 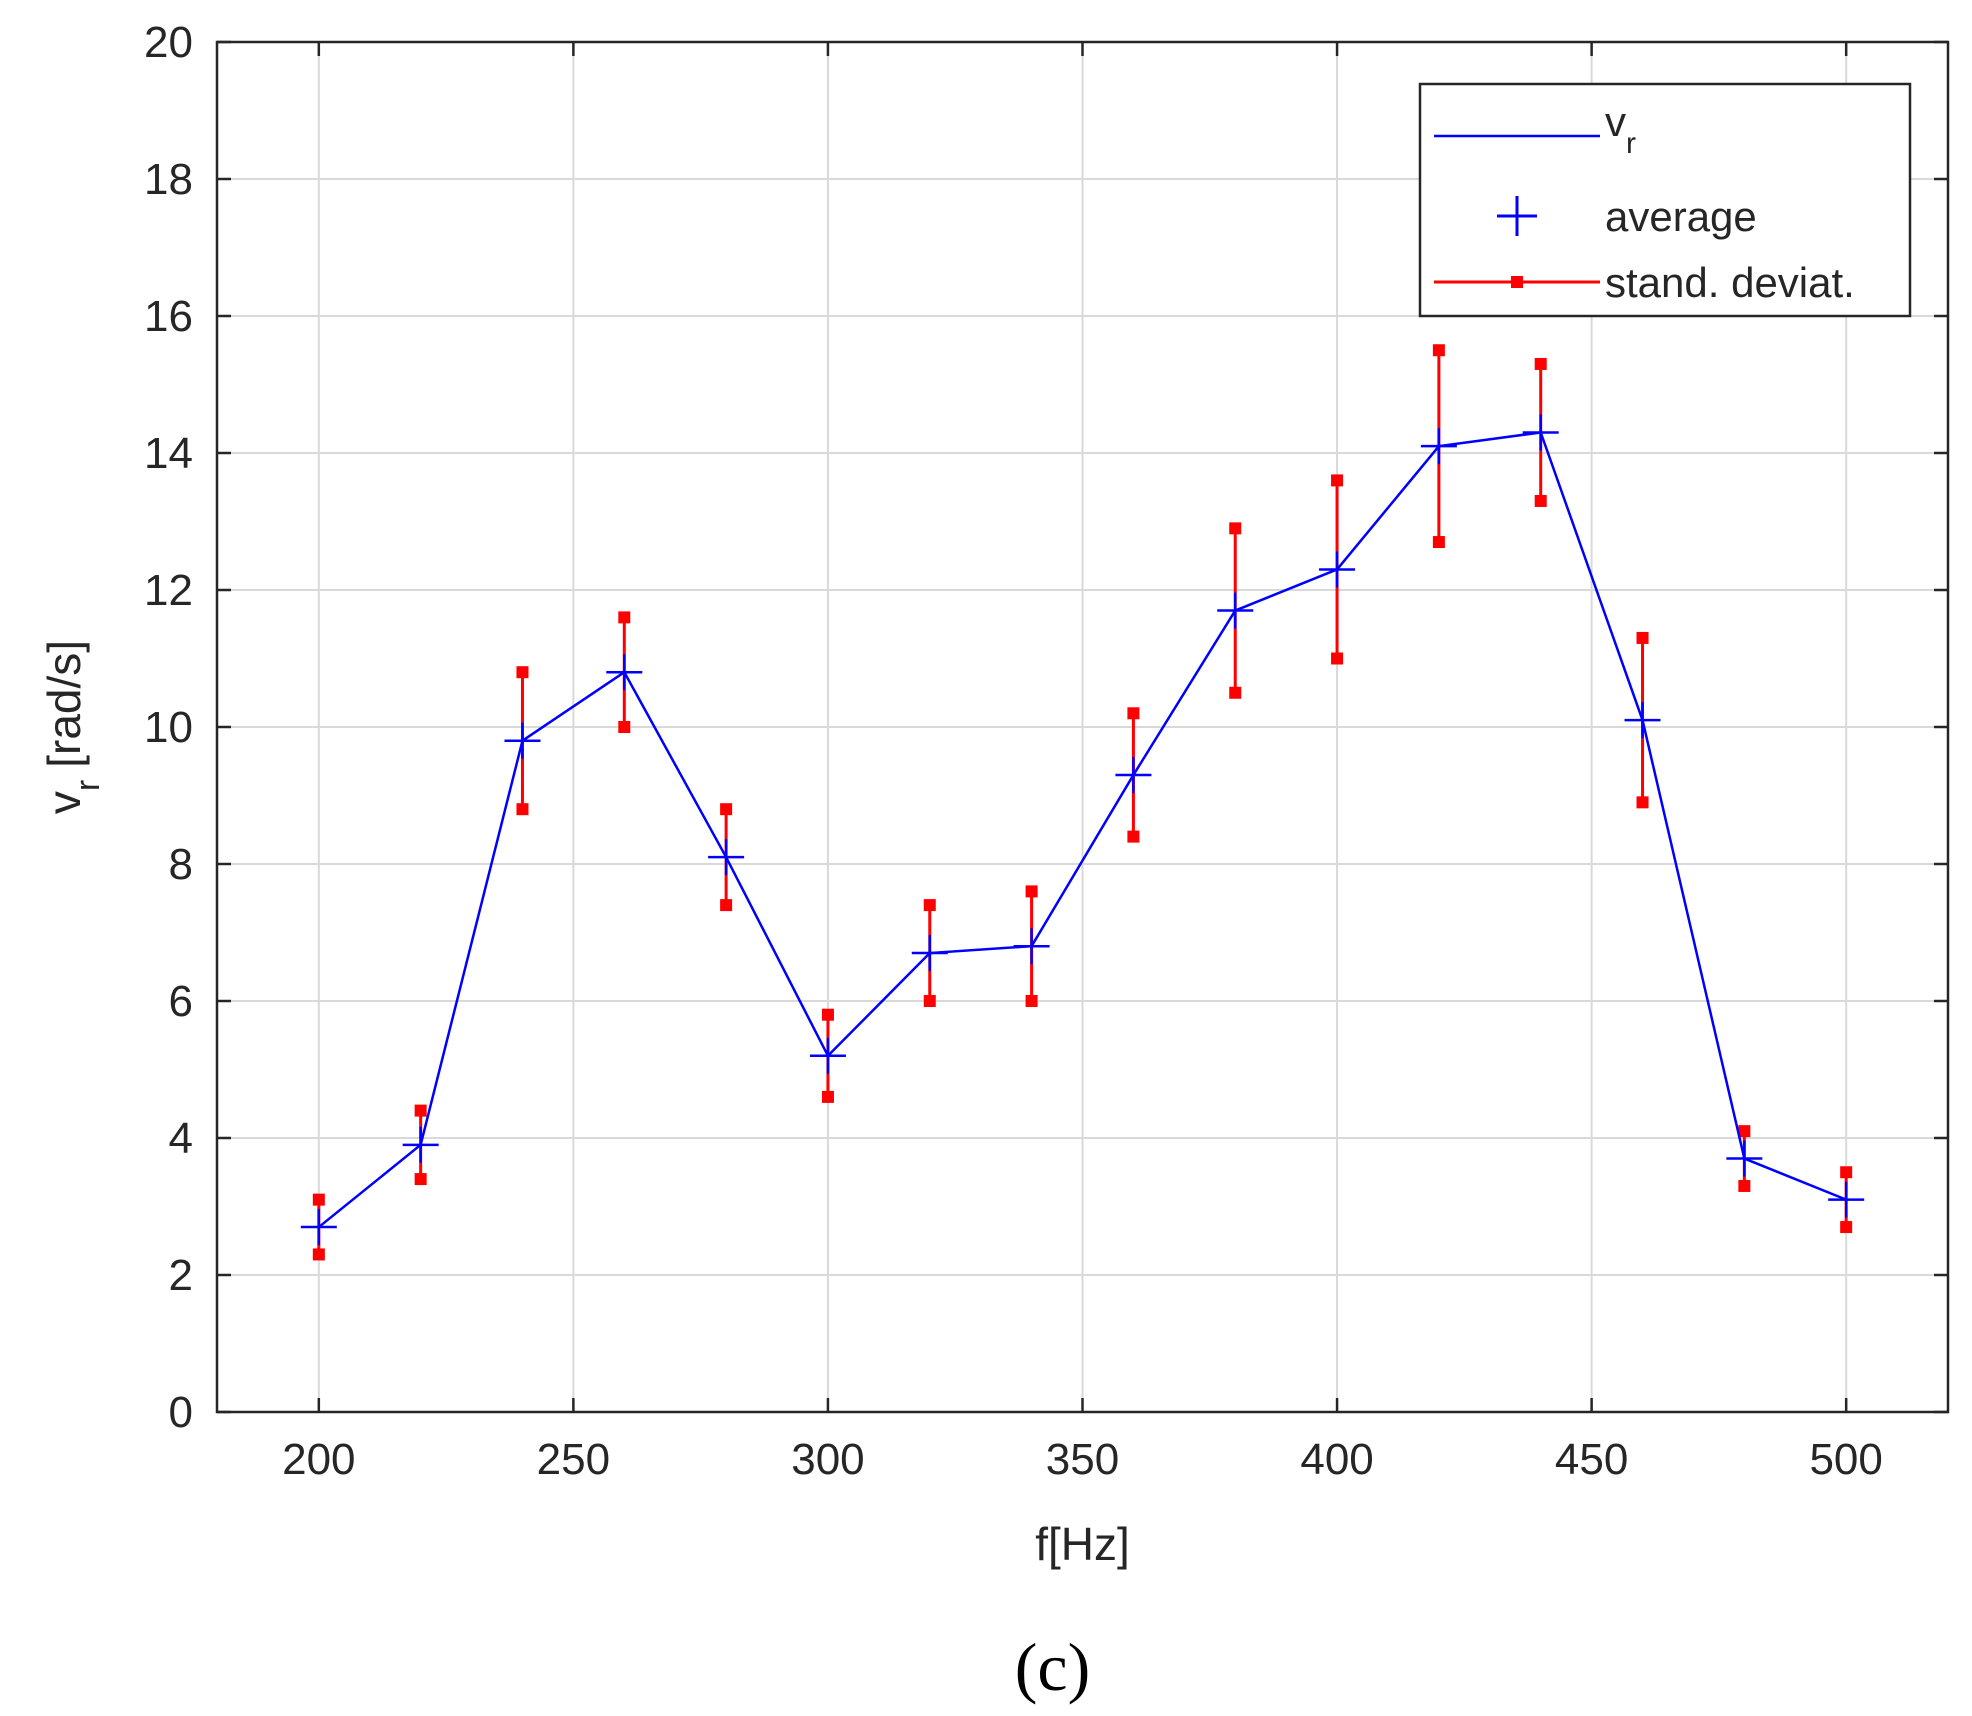 I want to click on x-tick-label: 450, so click(x=1591, y=1459).